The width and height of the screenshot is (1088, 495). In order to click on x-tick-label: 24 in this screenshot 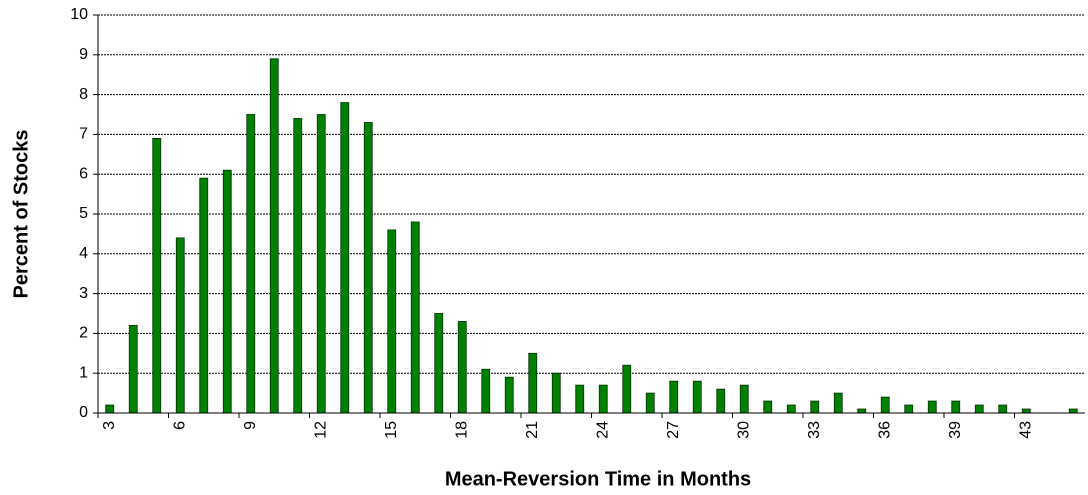, I will do `click(602, 430)`.